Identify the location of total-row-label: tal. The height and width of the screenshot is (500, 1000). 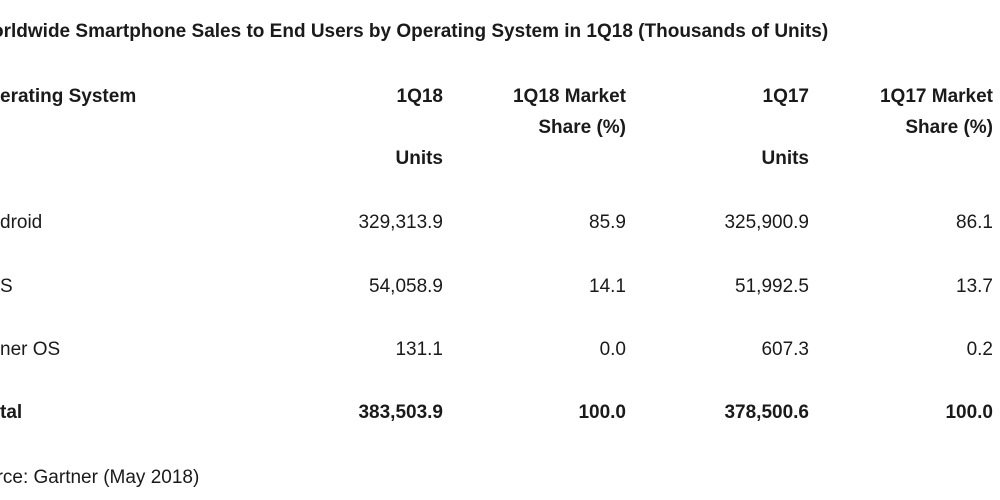
(11, 412).